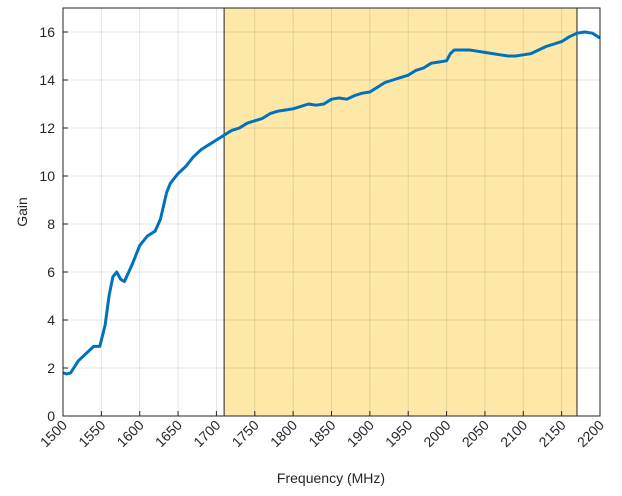 The image size is (622, 496). What do you see at coordinates (475, 433) in the screenshot?
I see `x-tick-label: 2050` at bounding box center [475, 433].